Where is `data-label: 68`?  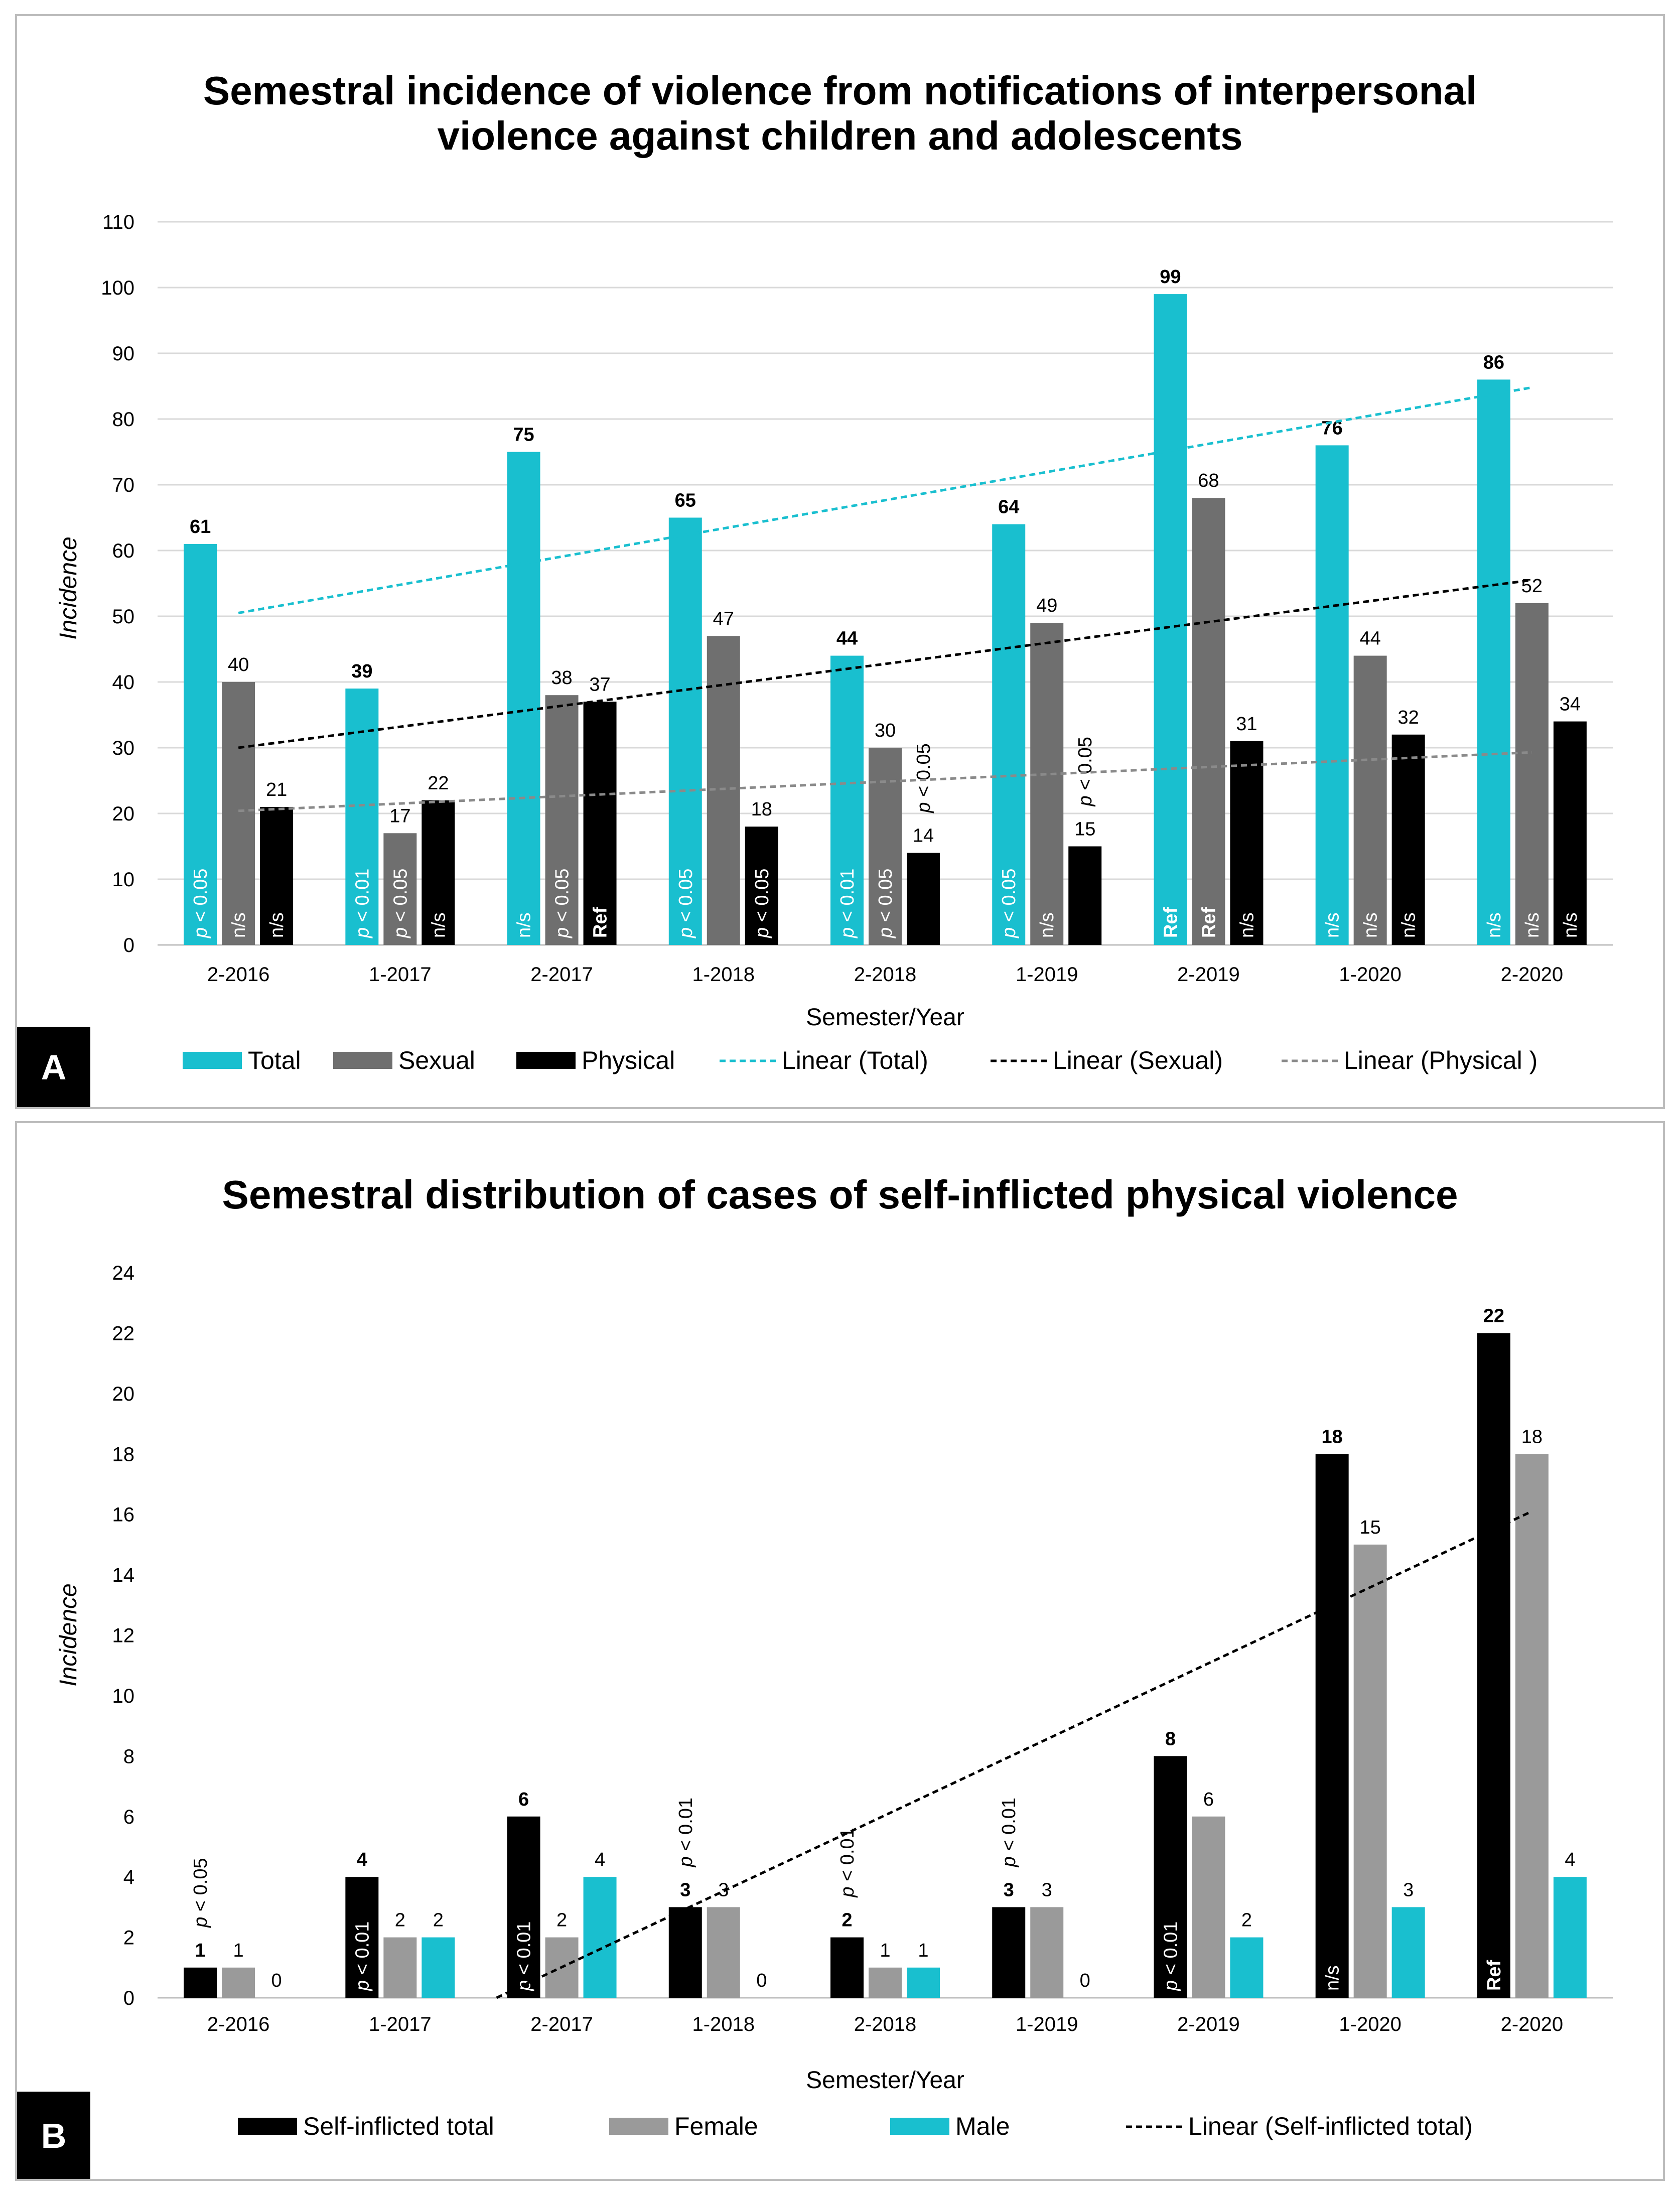
data-label: 68 is located at coordinates (1208, 480).